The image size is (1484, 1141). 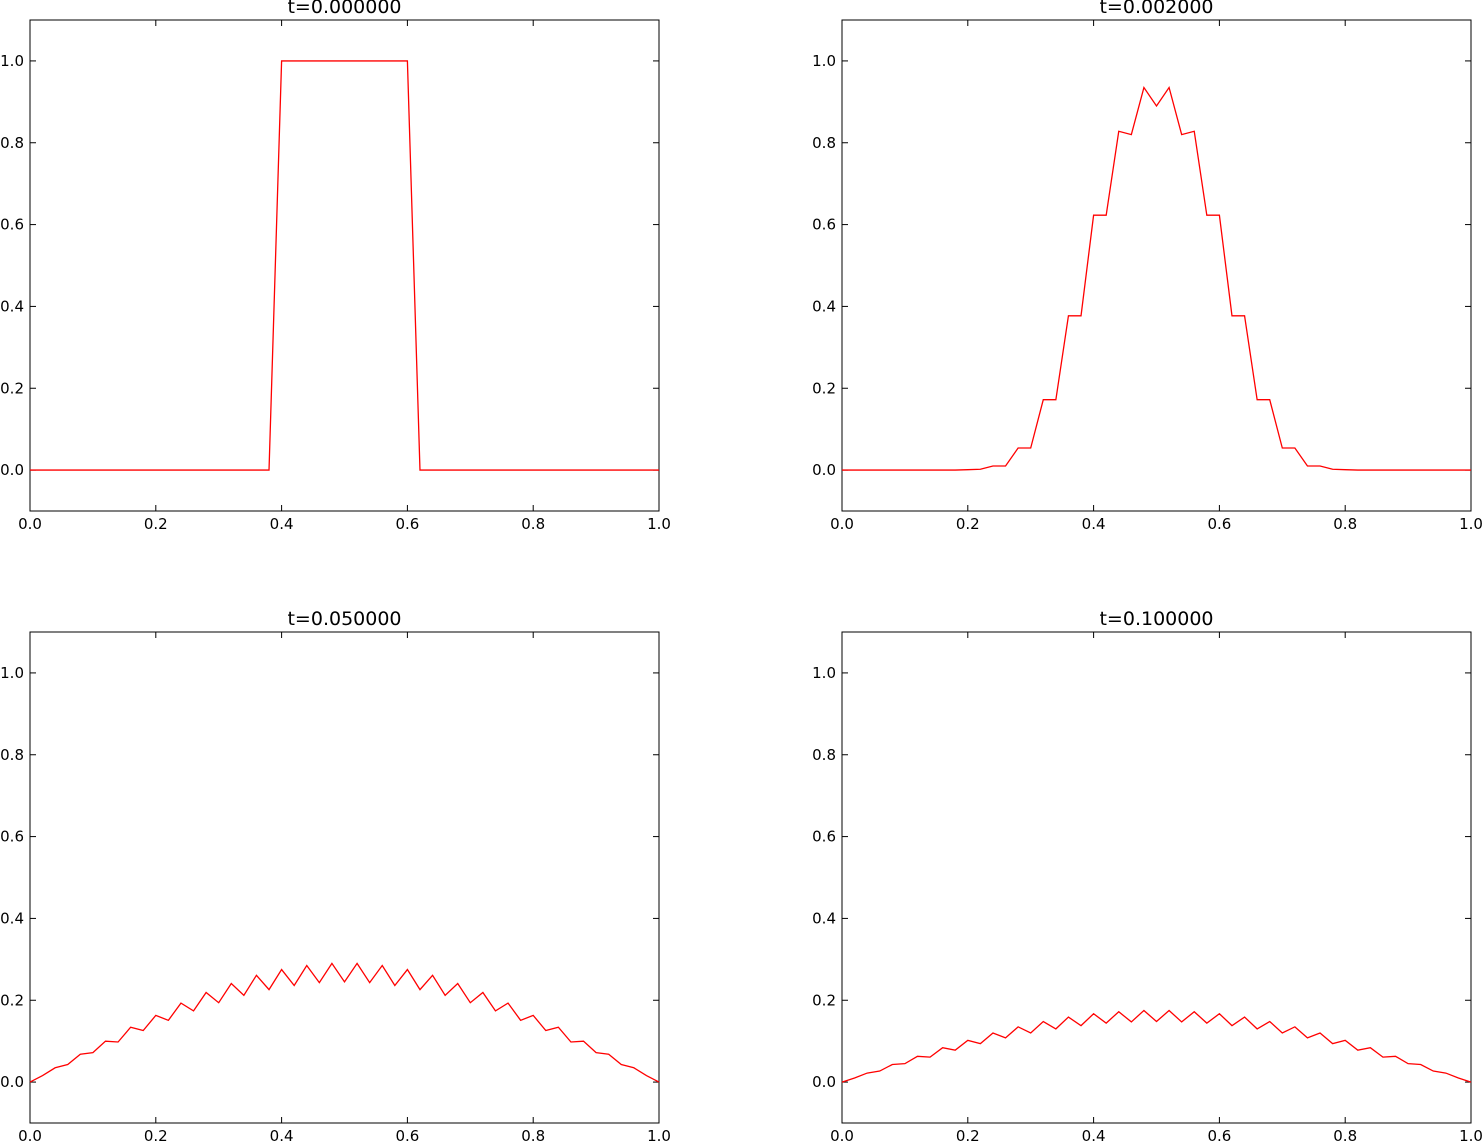 What do you see at coordinates (1345, 524) in the screenshot?
I see `subplot-2-xtick-label: 0.8` at bounding box center [1345, 524].